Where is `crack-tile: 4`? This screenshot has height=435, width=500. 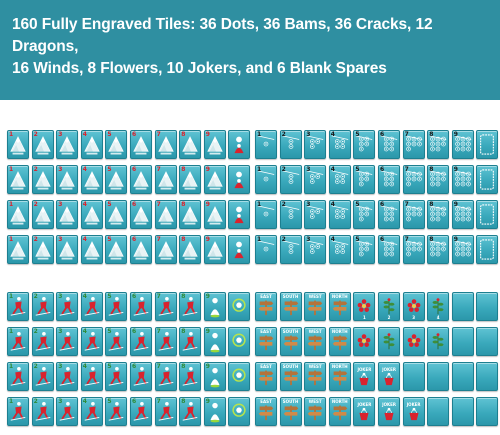 crack-tile: 4 is located at coordinates (91, 249).